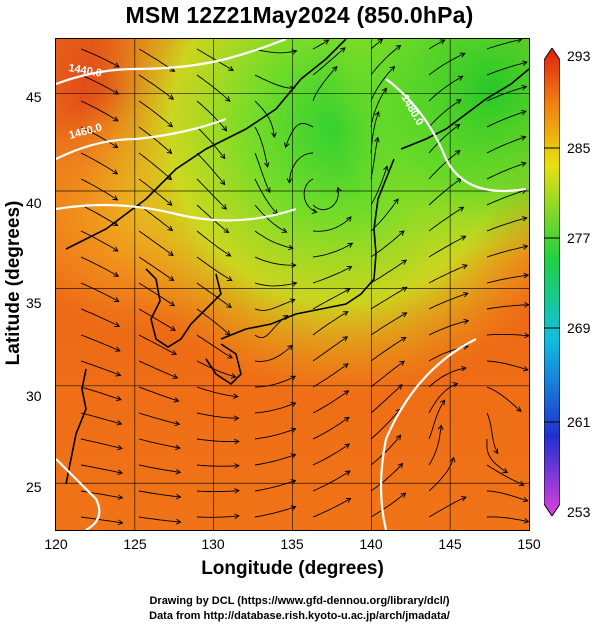 Image resolution: width=599 pixels, height=625 pixels. I want to click on y-tick-label: 45, so click(34, 97).